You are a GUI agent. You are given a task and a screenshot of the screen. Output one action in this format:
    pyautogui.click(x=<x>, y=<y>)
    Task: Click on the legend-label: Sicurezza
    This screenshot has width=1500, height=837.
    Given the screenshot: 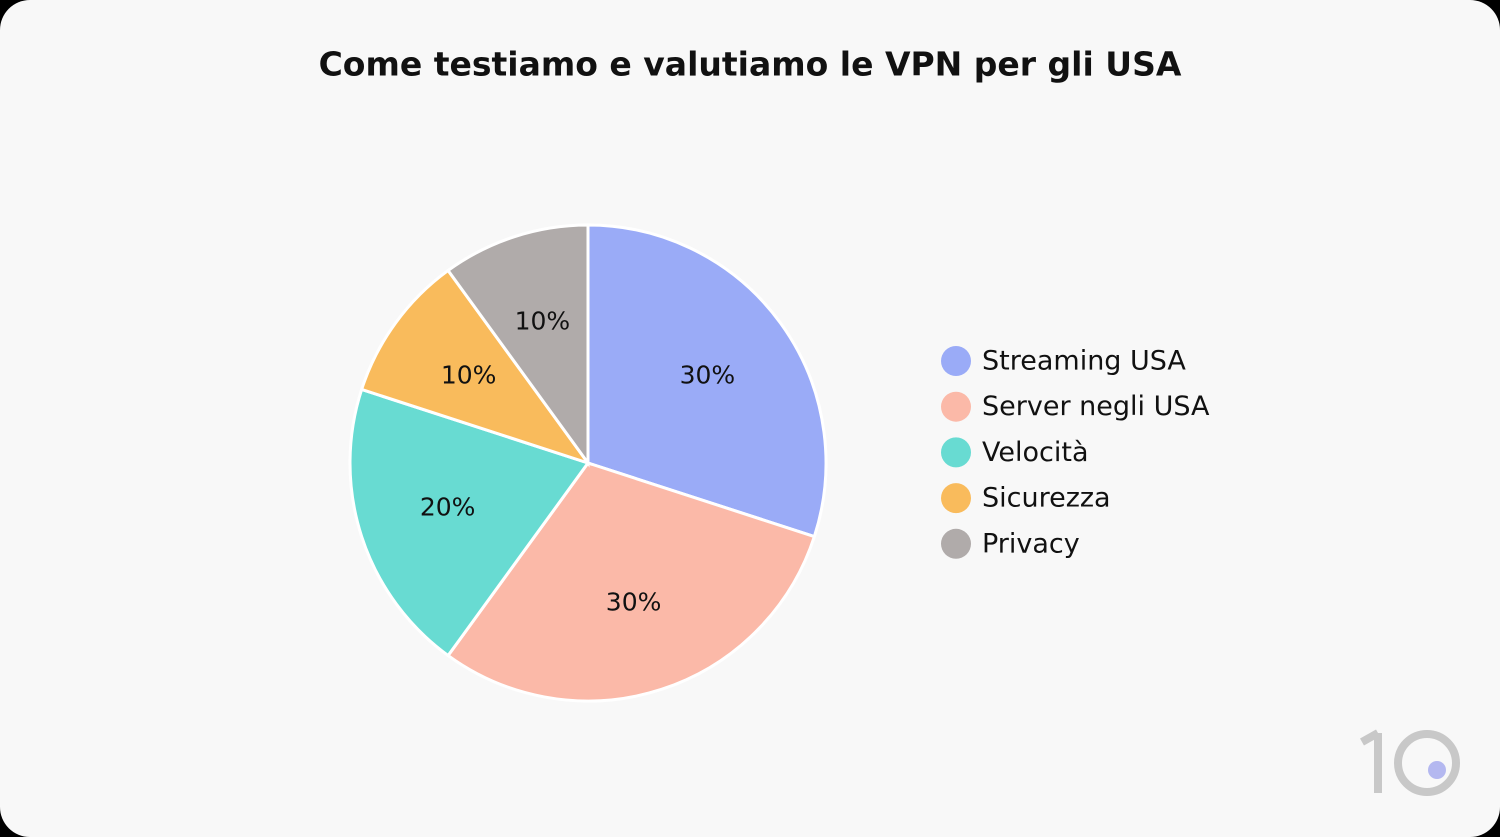 What is the action you would take?
    pyautogui.click(x=1046, y=498)
    